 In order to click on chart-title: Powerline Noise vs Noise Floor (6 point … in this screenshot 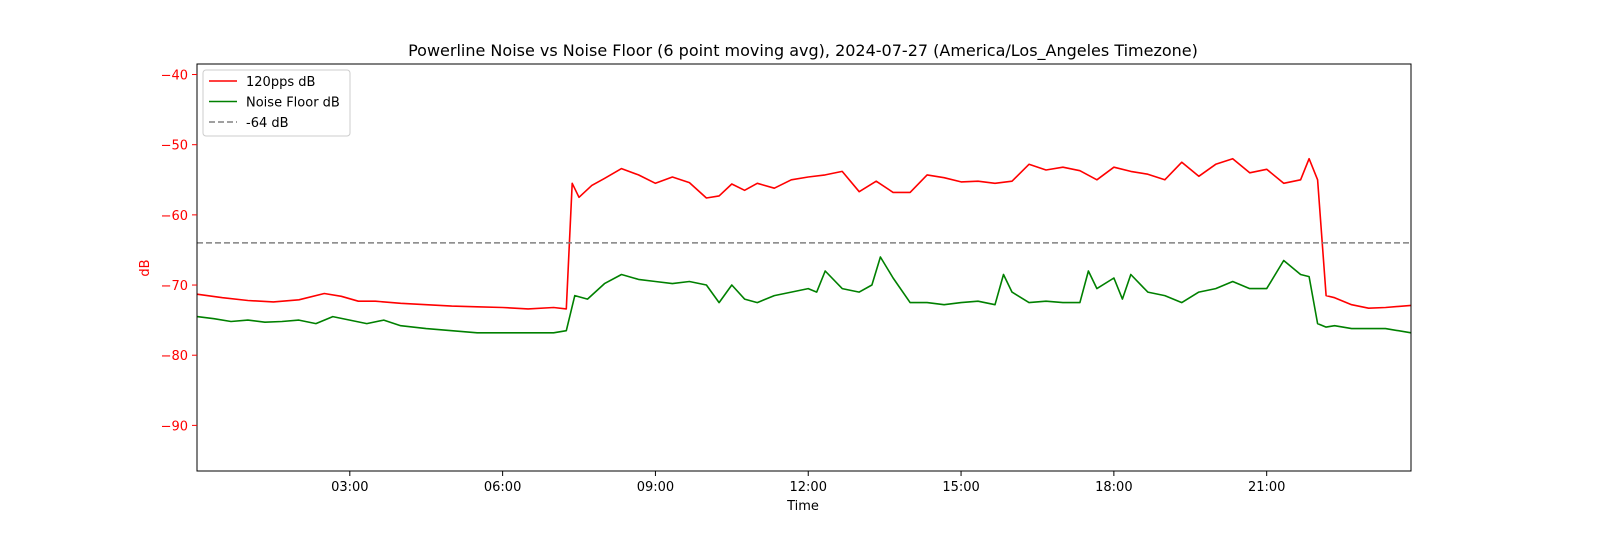, I will do `click(803, 51)`.